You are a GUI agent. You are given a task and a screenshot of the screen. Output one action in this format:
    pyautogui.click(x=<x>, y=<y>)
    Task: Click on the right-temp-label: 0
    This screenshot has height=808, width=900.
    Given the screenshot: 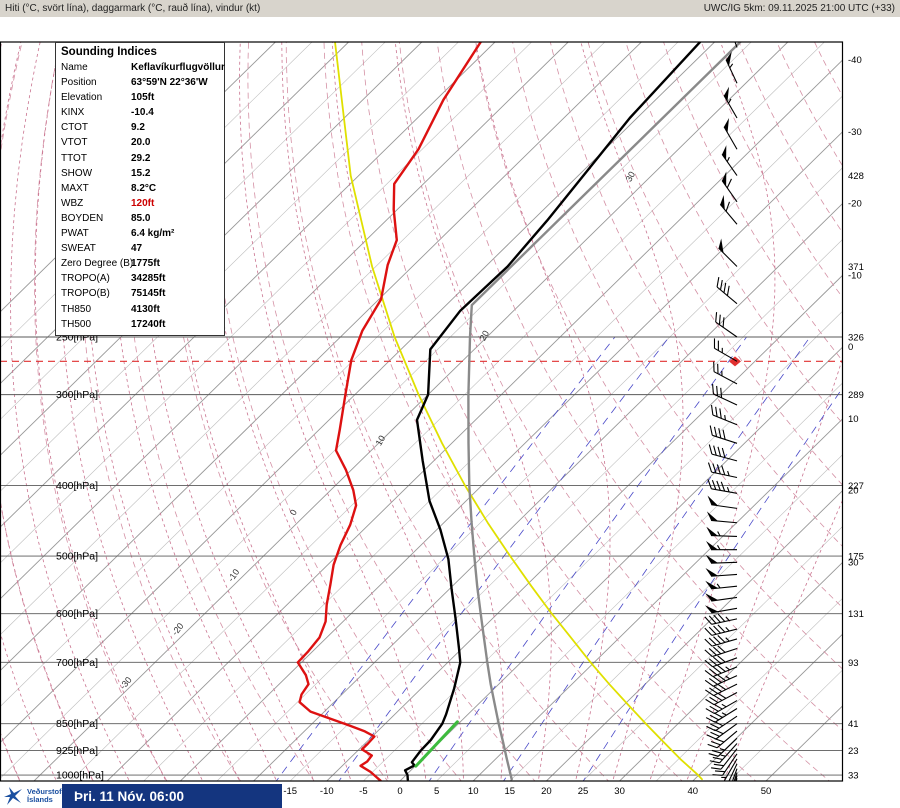 What is the action you would take?
    pyautogui.click(x=850, y=347)
    